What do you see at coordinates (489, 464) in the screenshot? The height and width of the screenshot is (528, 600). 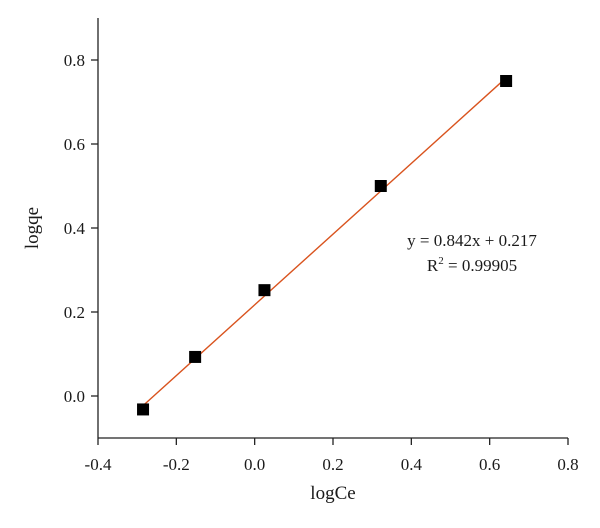 I see `x-tick-label: 0.6` at bounding box center [489, 464].